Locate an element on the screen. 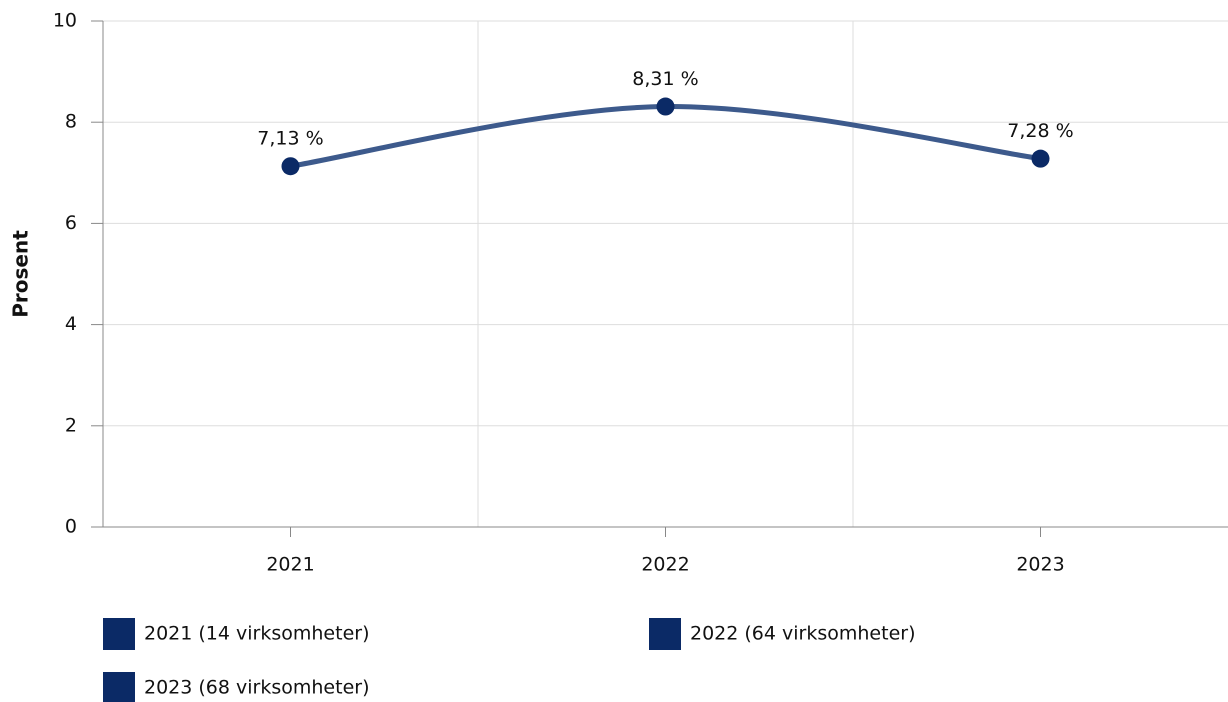 This screenshot has width=1228, height=702. y-tick-label: 2 is located at coordinates (71, 425).